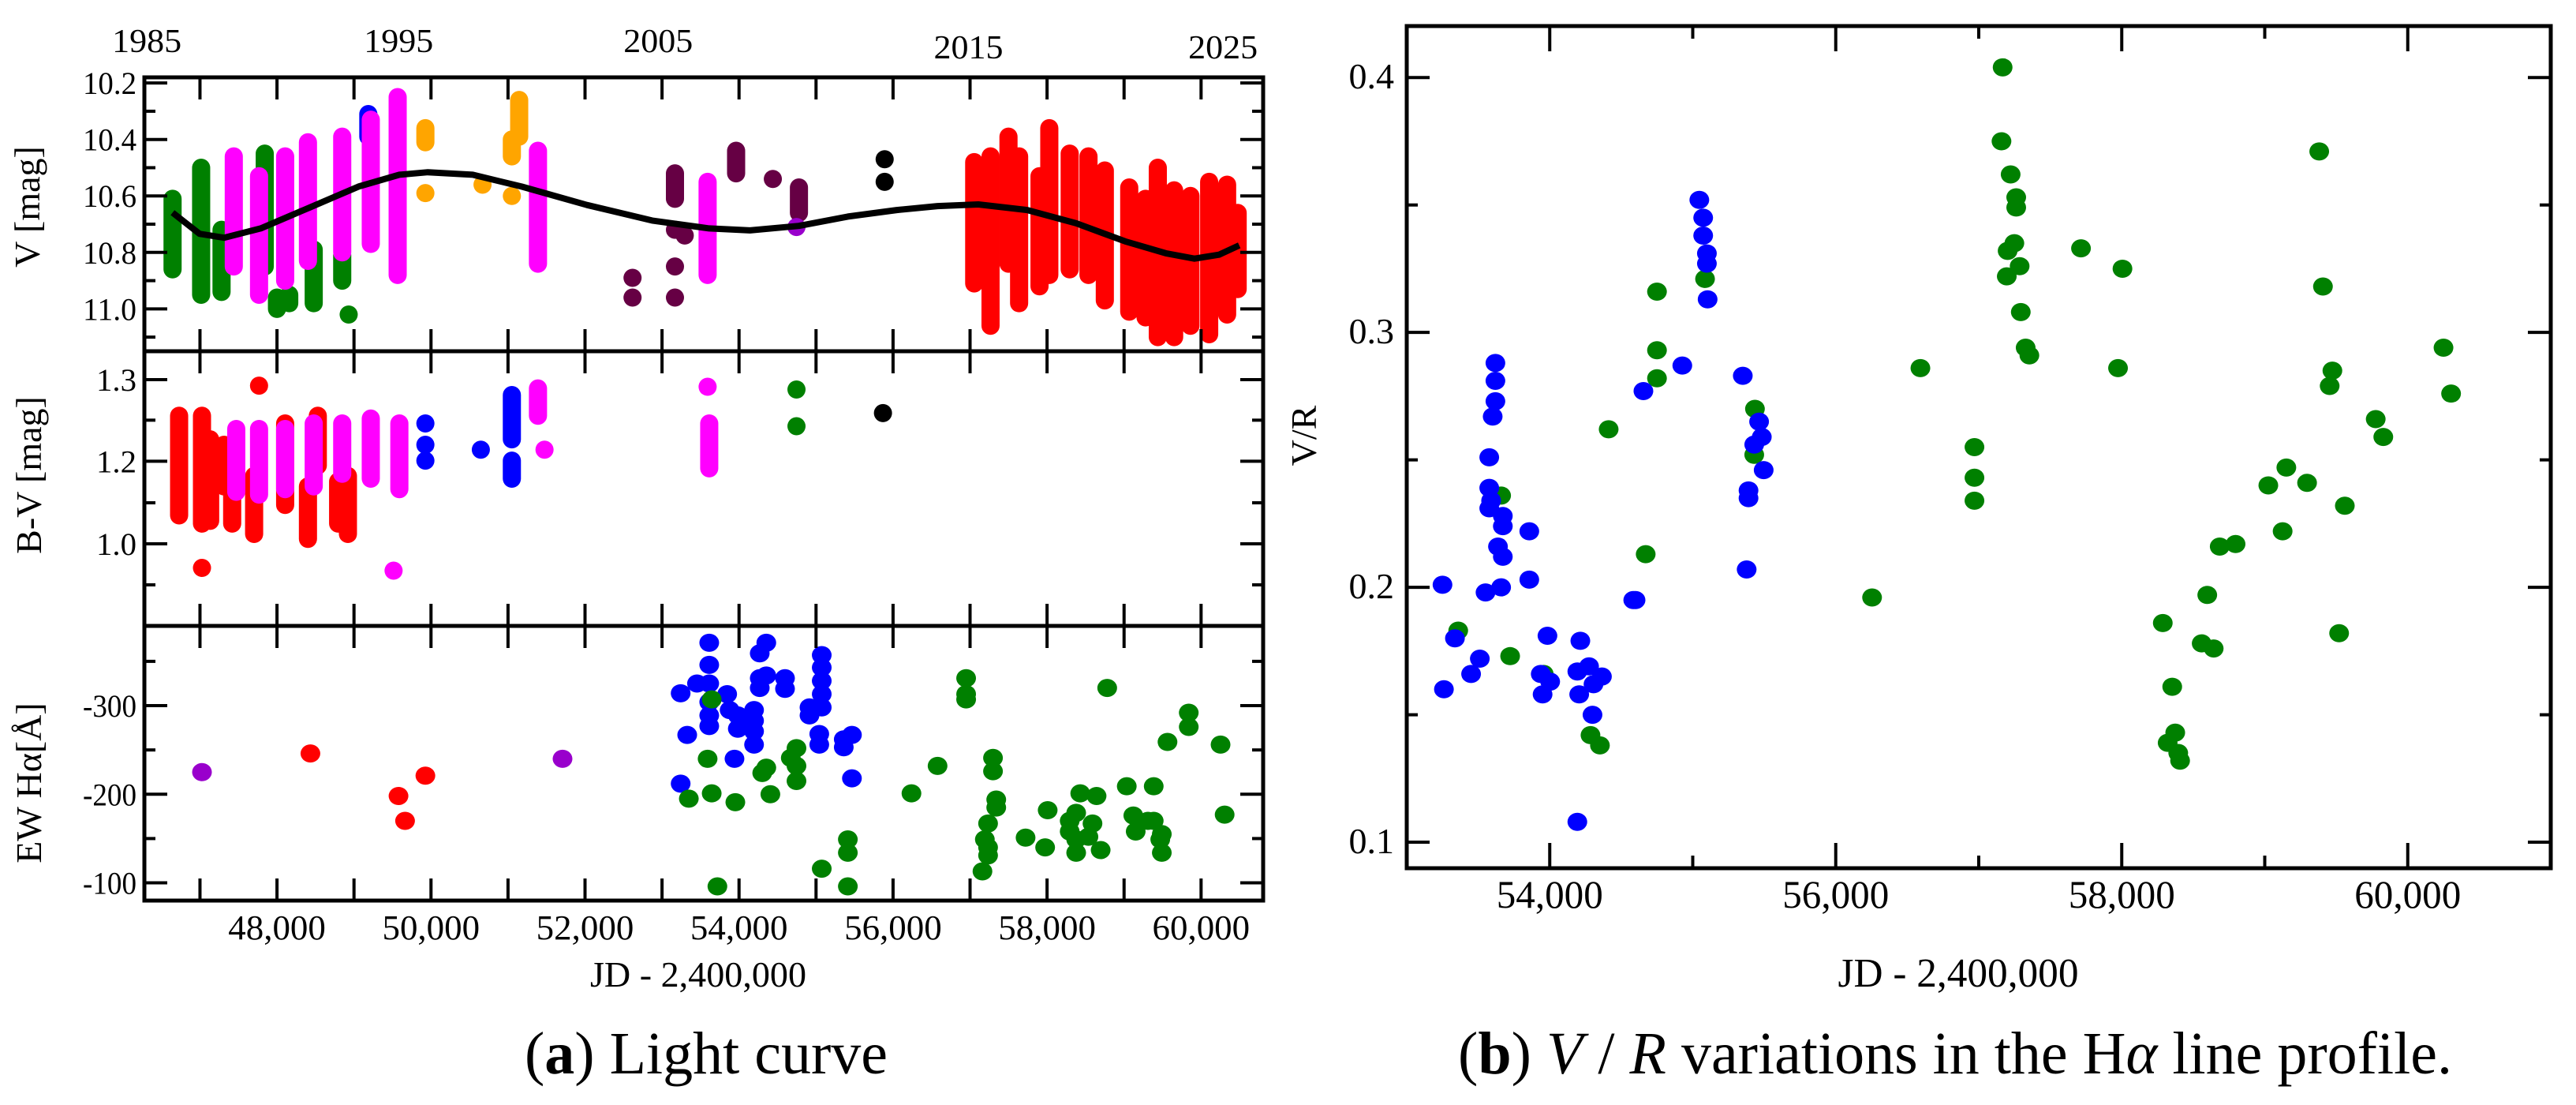 This screenshot has height=1105, width=2576. What do you see at coordinates (109, 140) in the screenshot?
I see `y-tick-label: 10.4` at bounding box center [109, 140].